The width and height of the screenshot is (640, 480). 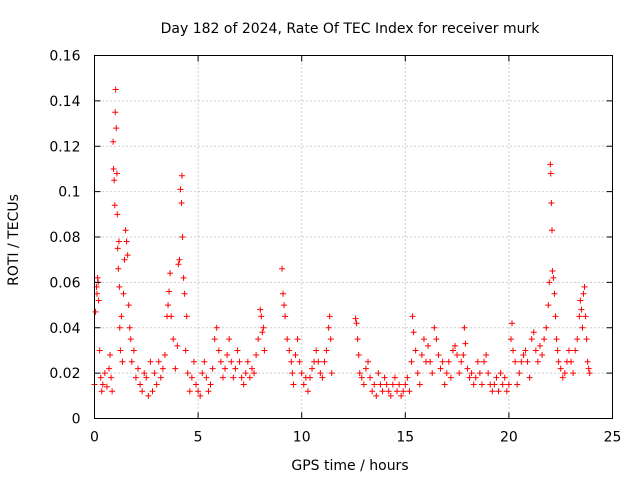 What do you see at coordinates (94, 438) in the screenshot?
I see `x-tick-label: 0` at bounding box center [94, 438].